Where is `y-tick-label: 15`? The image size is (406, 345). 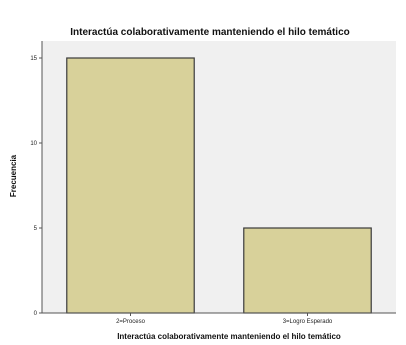 y-tick-label: 15 is located at coordinates (33, 59).